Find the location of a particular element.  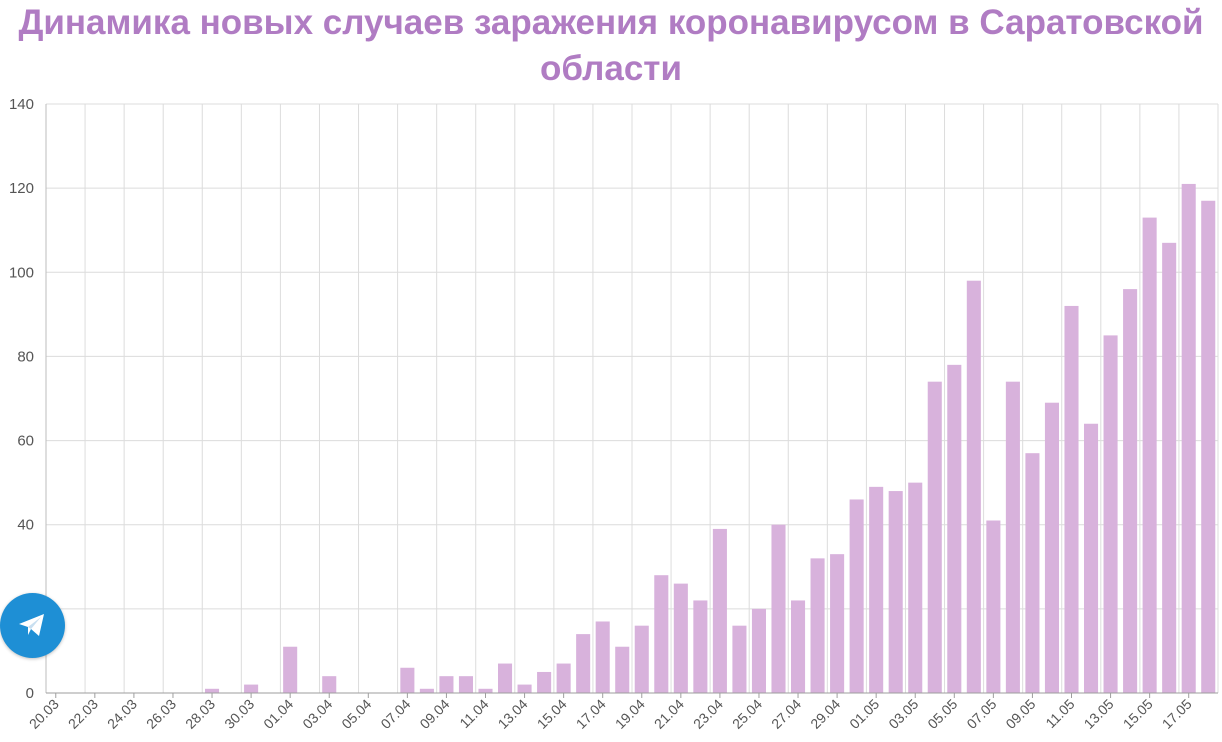

telegram-share-button is located at coordinates (32, 625).